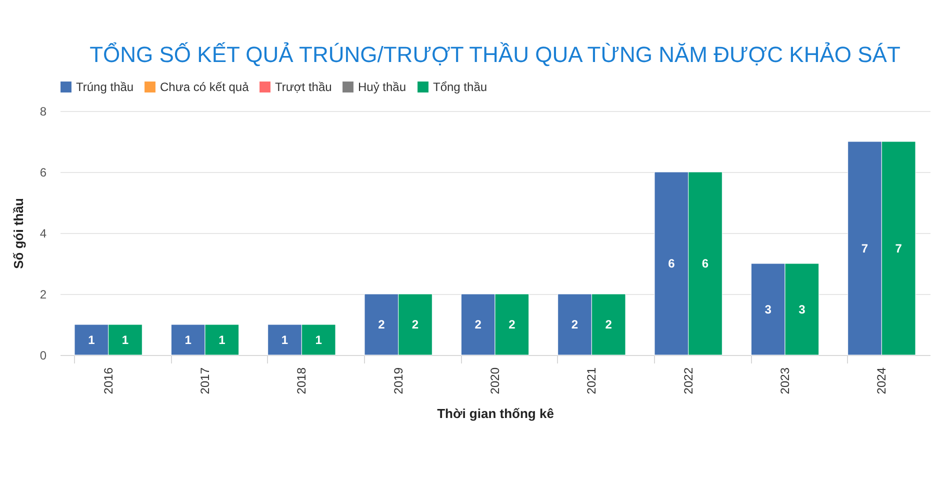  What do you see at coordinates (105, 87) in the screenshot?
I see `legend-label: Trúng thầu` at bounding box center [105, 87].